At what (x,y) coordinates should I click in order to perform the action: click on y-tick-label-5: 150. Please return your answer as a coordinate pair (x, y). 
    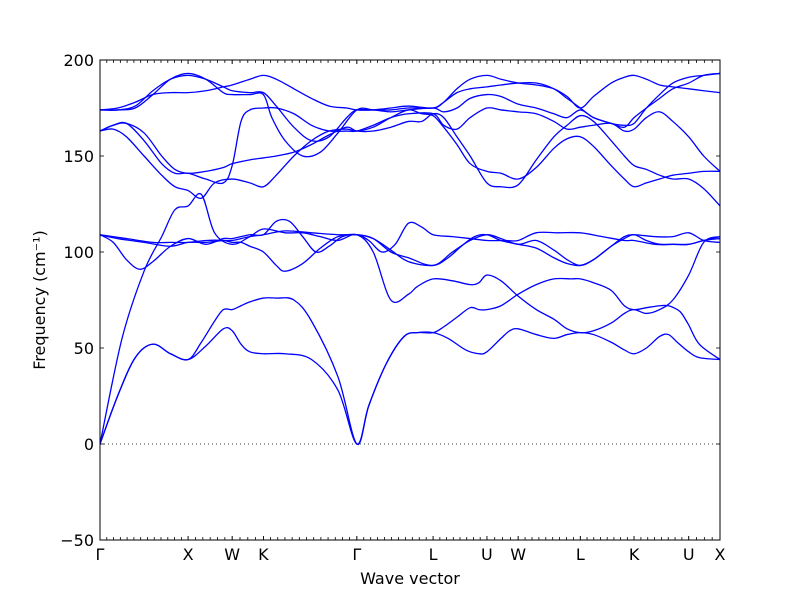
    Looking at the image, I should click on (78, 156).